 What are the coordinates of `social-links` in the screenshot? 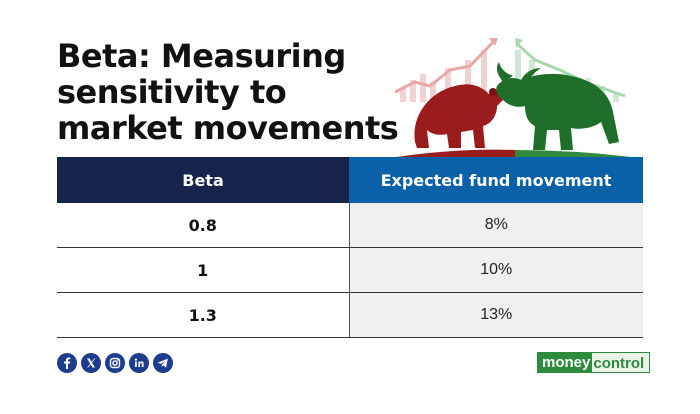 It's located at (115, 363).